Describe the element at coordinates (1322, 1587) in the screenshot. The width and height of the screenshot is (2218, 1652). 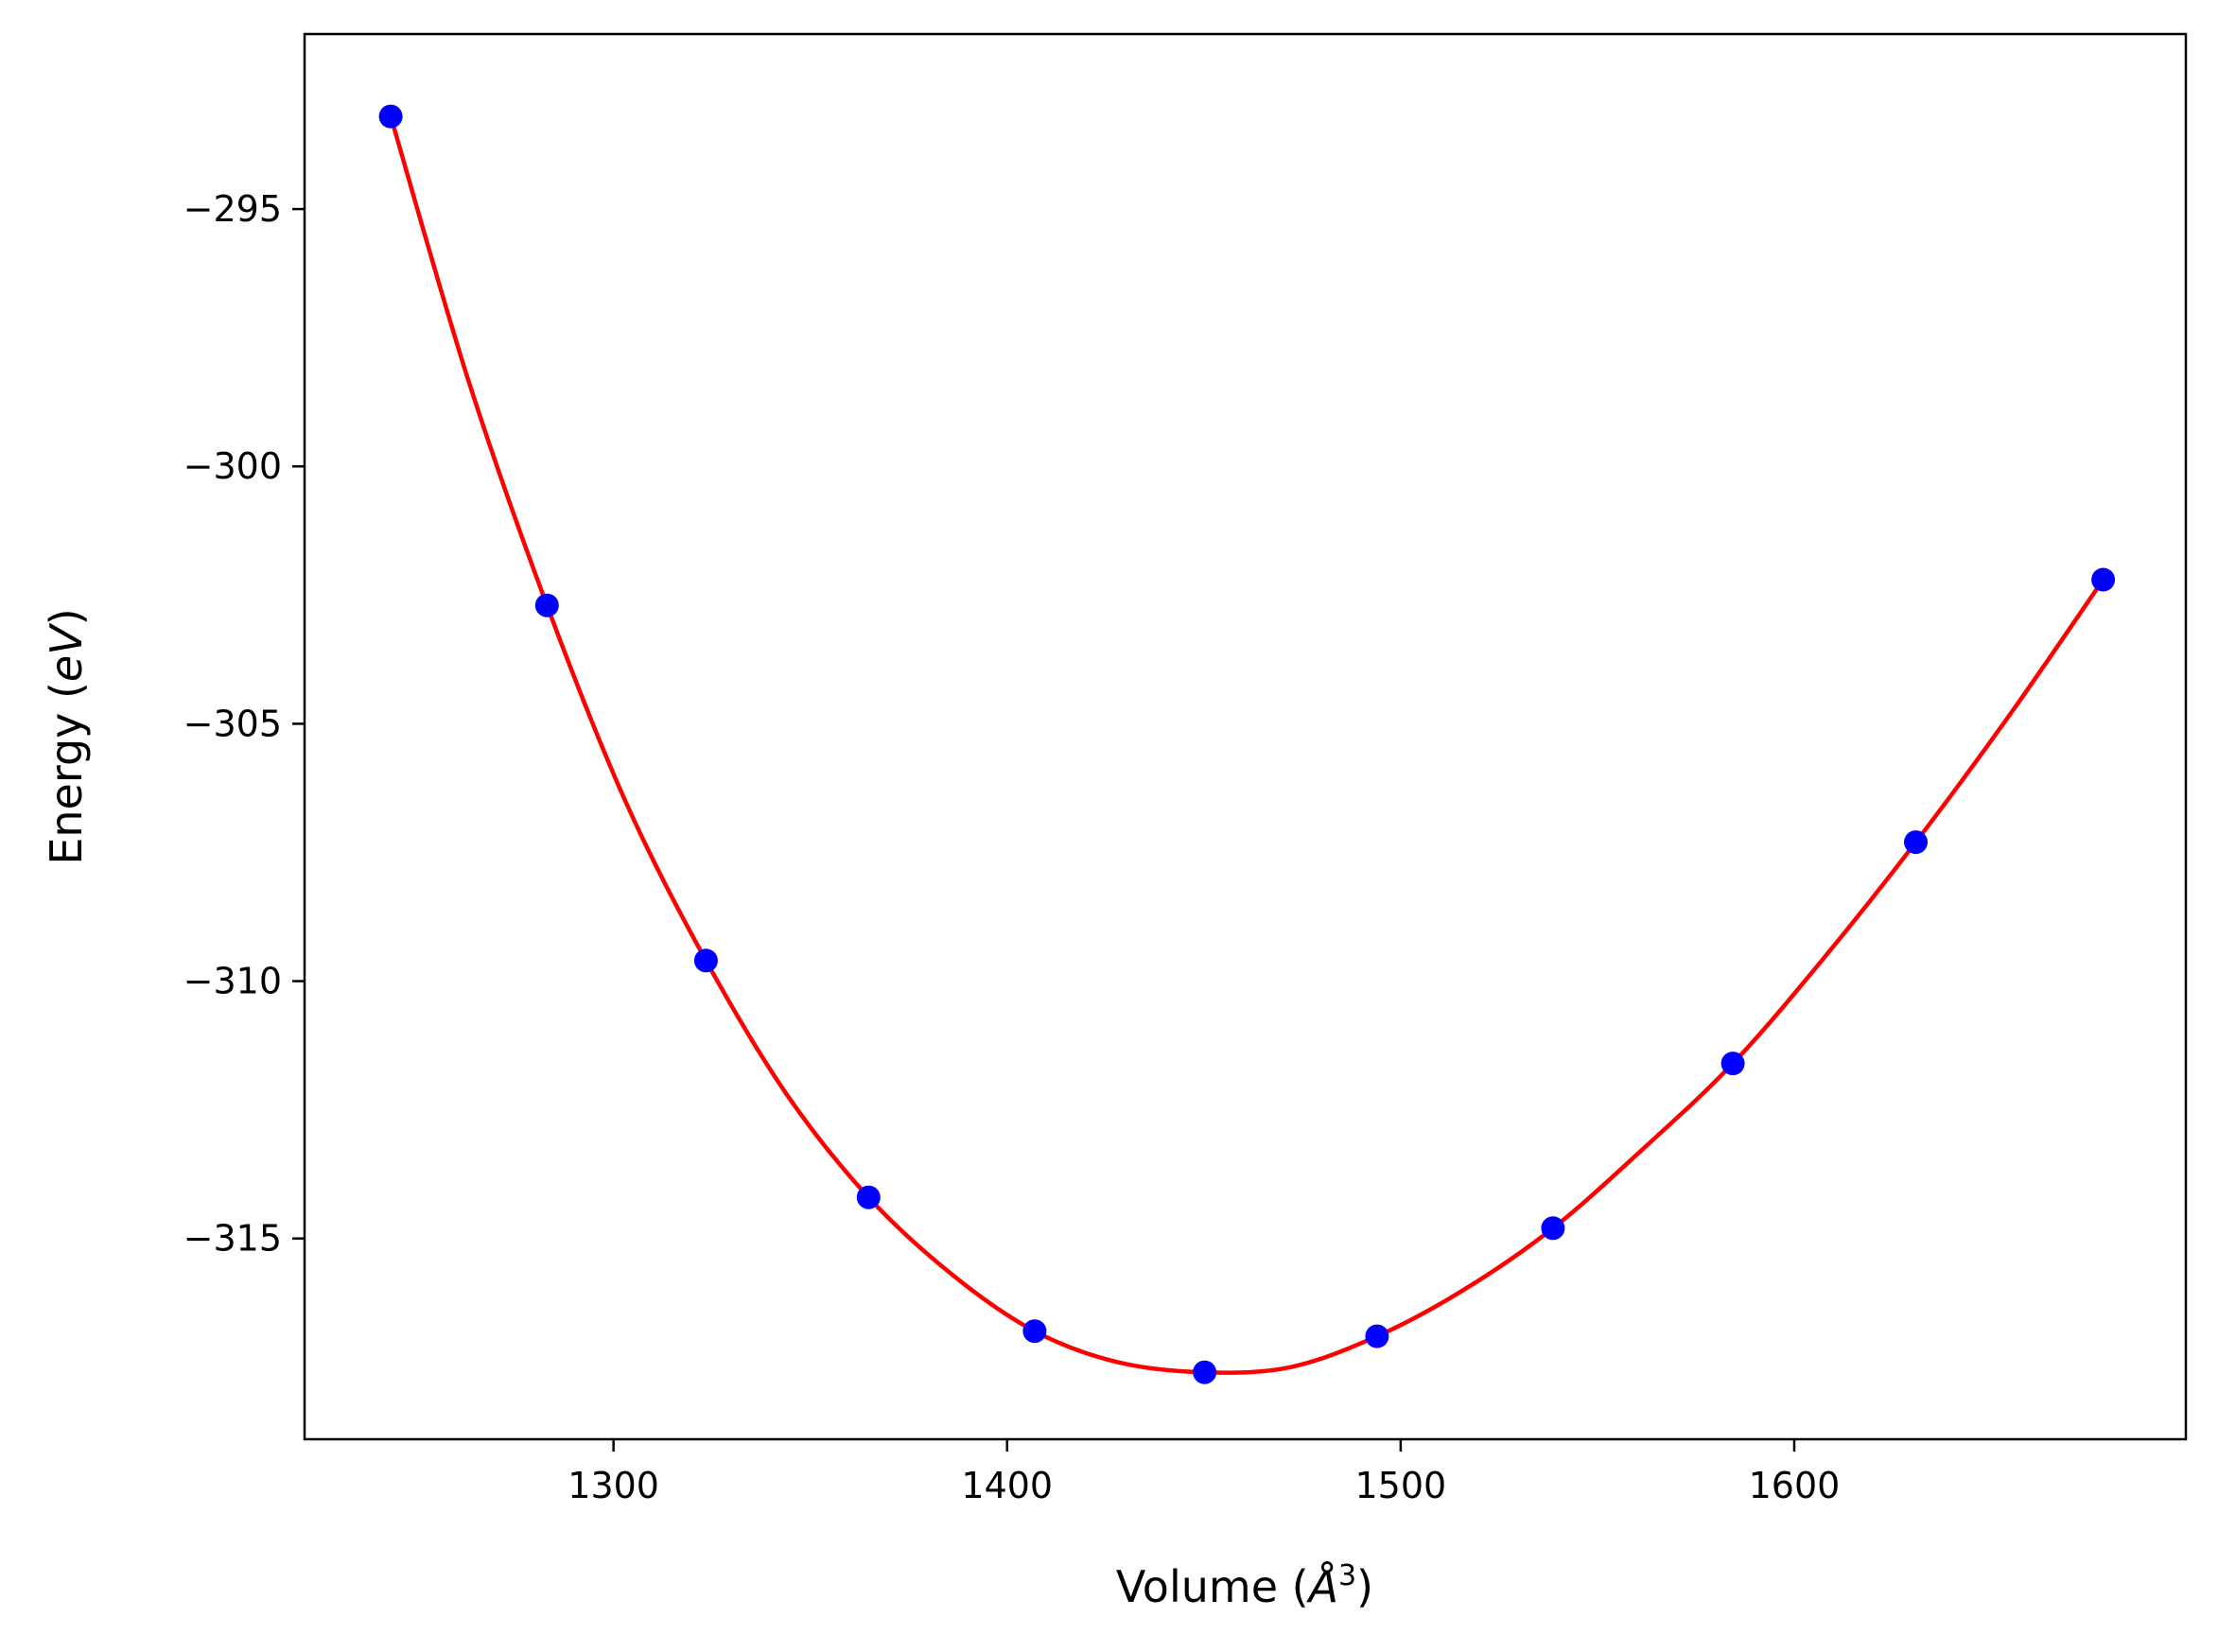
I see `x-axis-label-unit: Å` at that location.